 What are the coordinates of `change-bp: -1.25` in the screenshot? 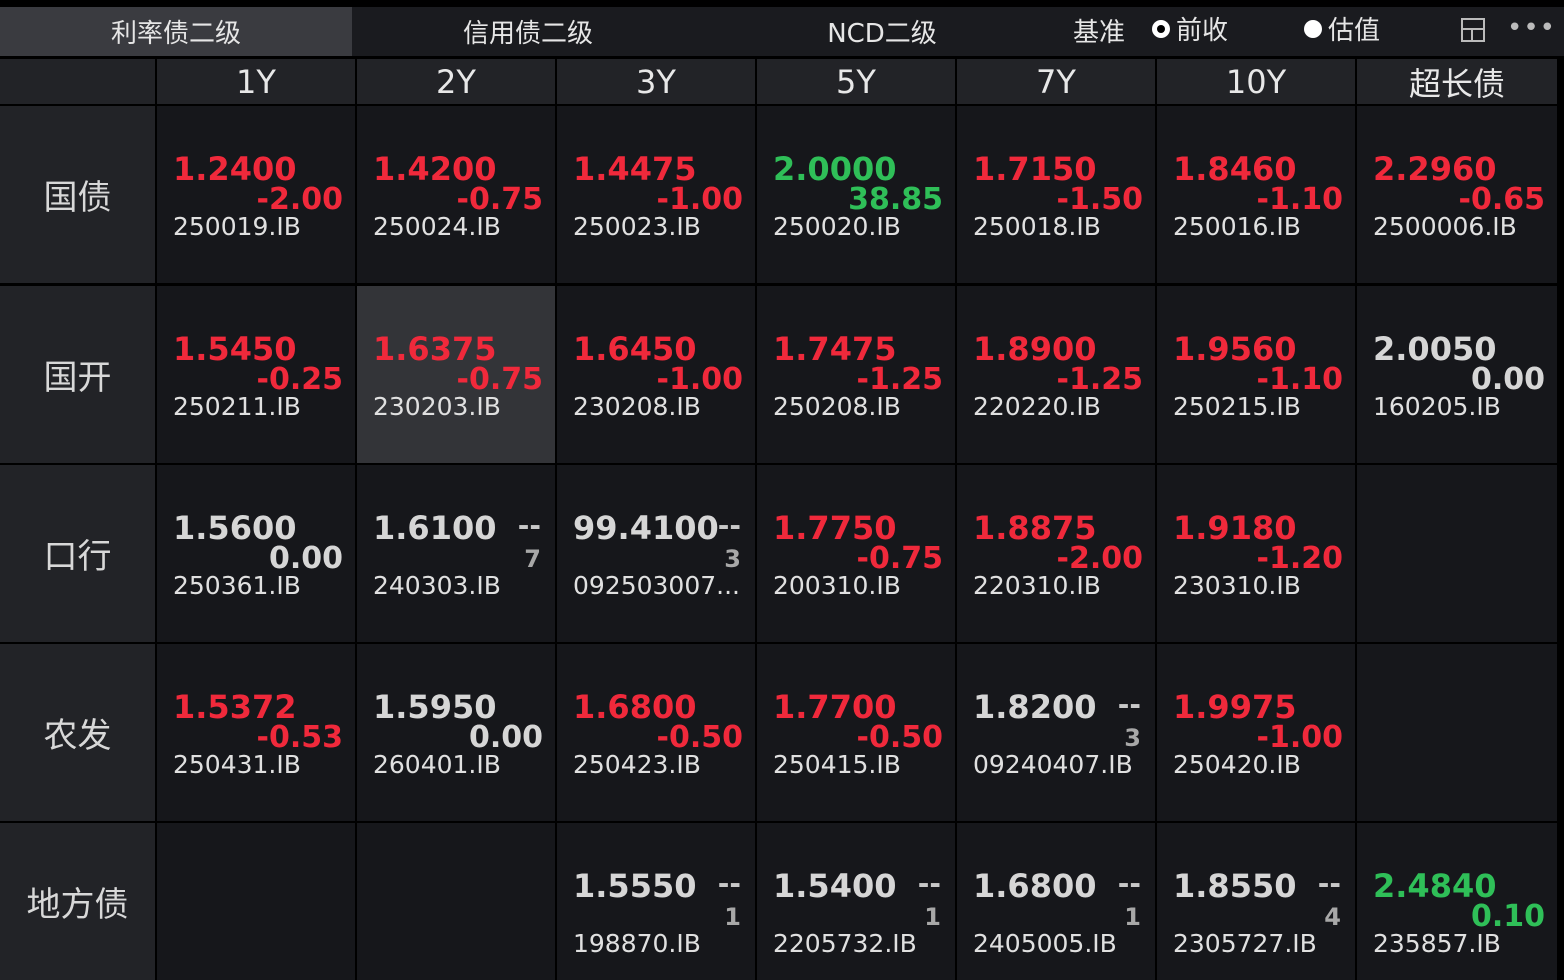 It's located at (899, 379).